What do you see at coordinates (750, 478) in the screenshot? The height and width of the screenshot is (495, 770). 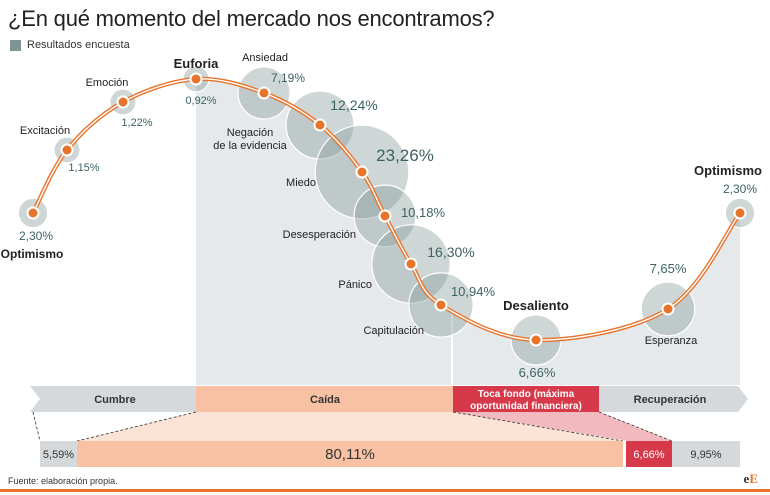 I see `brand-logo: eE` at bounding box center [750, 478].